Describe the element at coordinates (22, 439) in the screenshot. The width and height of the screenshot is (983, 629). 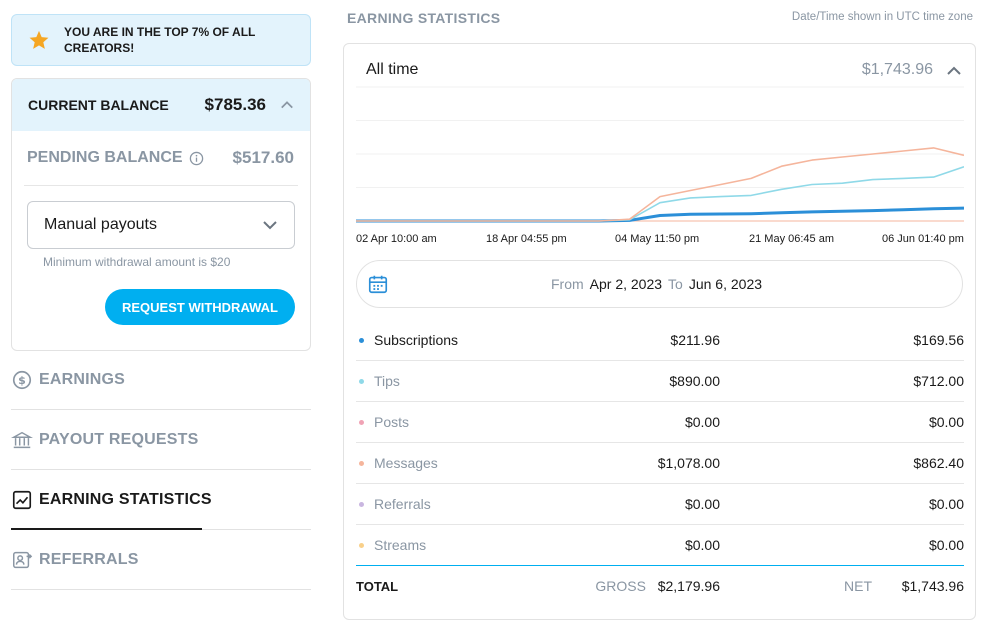
I see `bank-icon` at that location.